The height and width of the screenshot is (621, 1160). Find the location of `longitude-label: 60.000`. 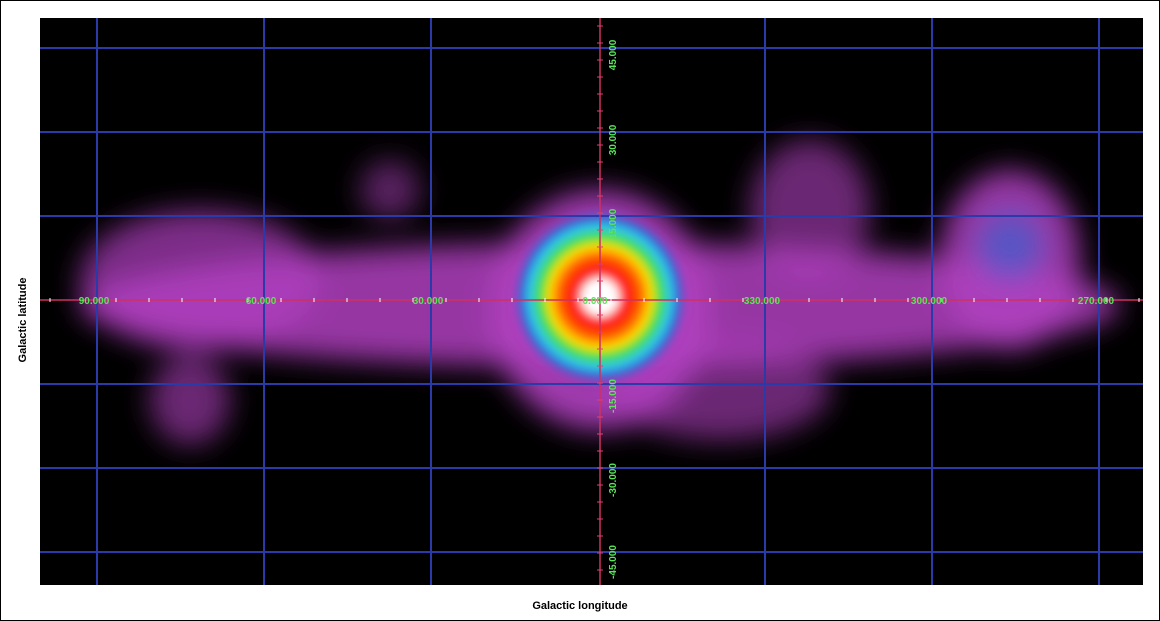

longitude-label: 60.000 is located at coordinates (261, 301).